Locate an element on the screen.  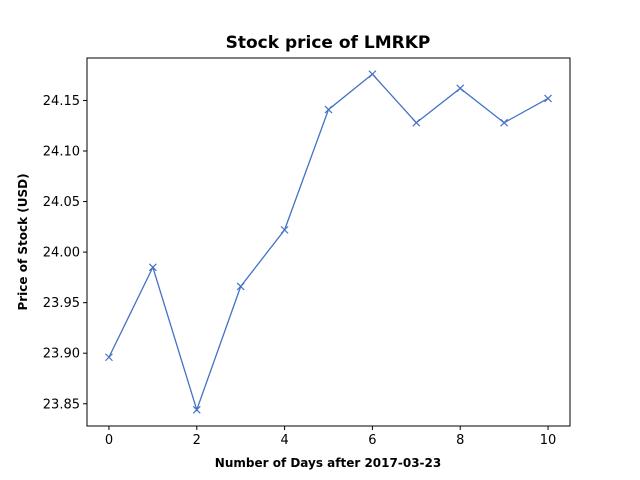
y-tick-label: 24.10 is located at coordinates (61, 152).